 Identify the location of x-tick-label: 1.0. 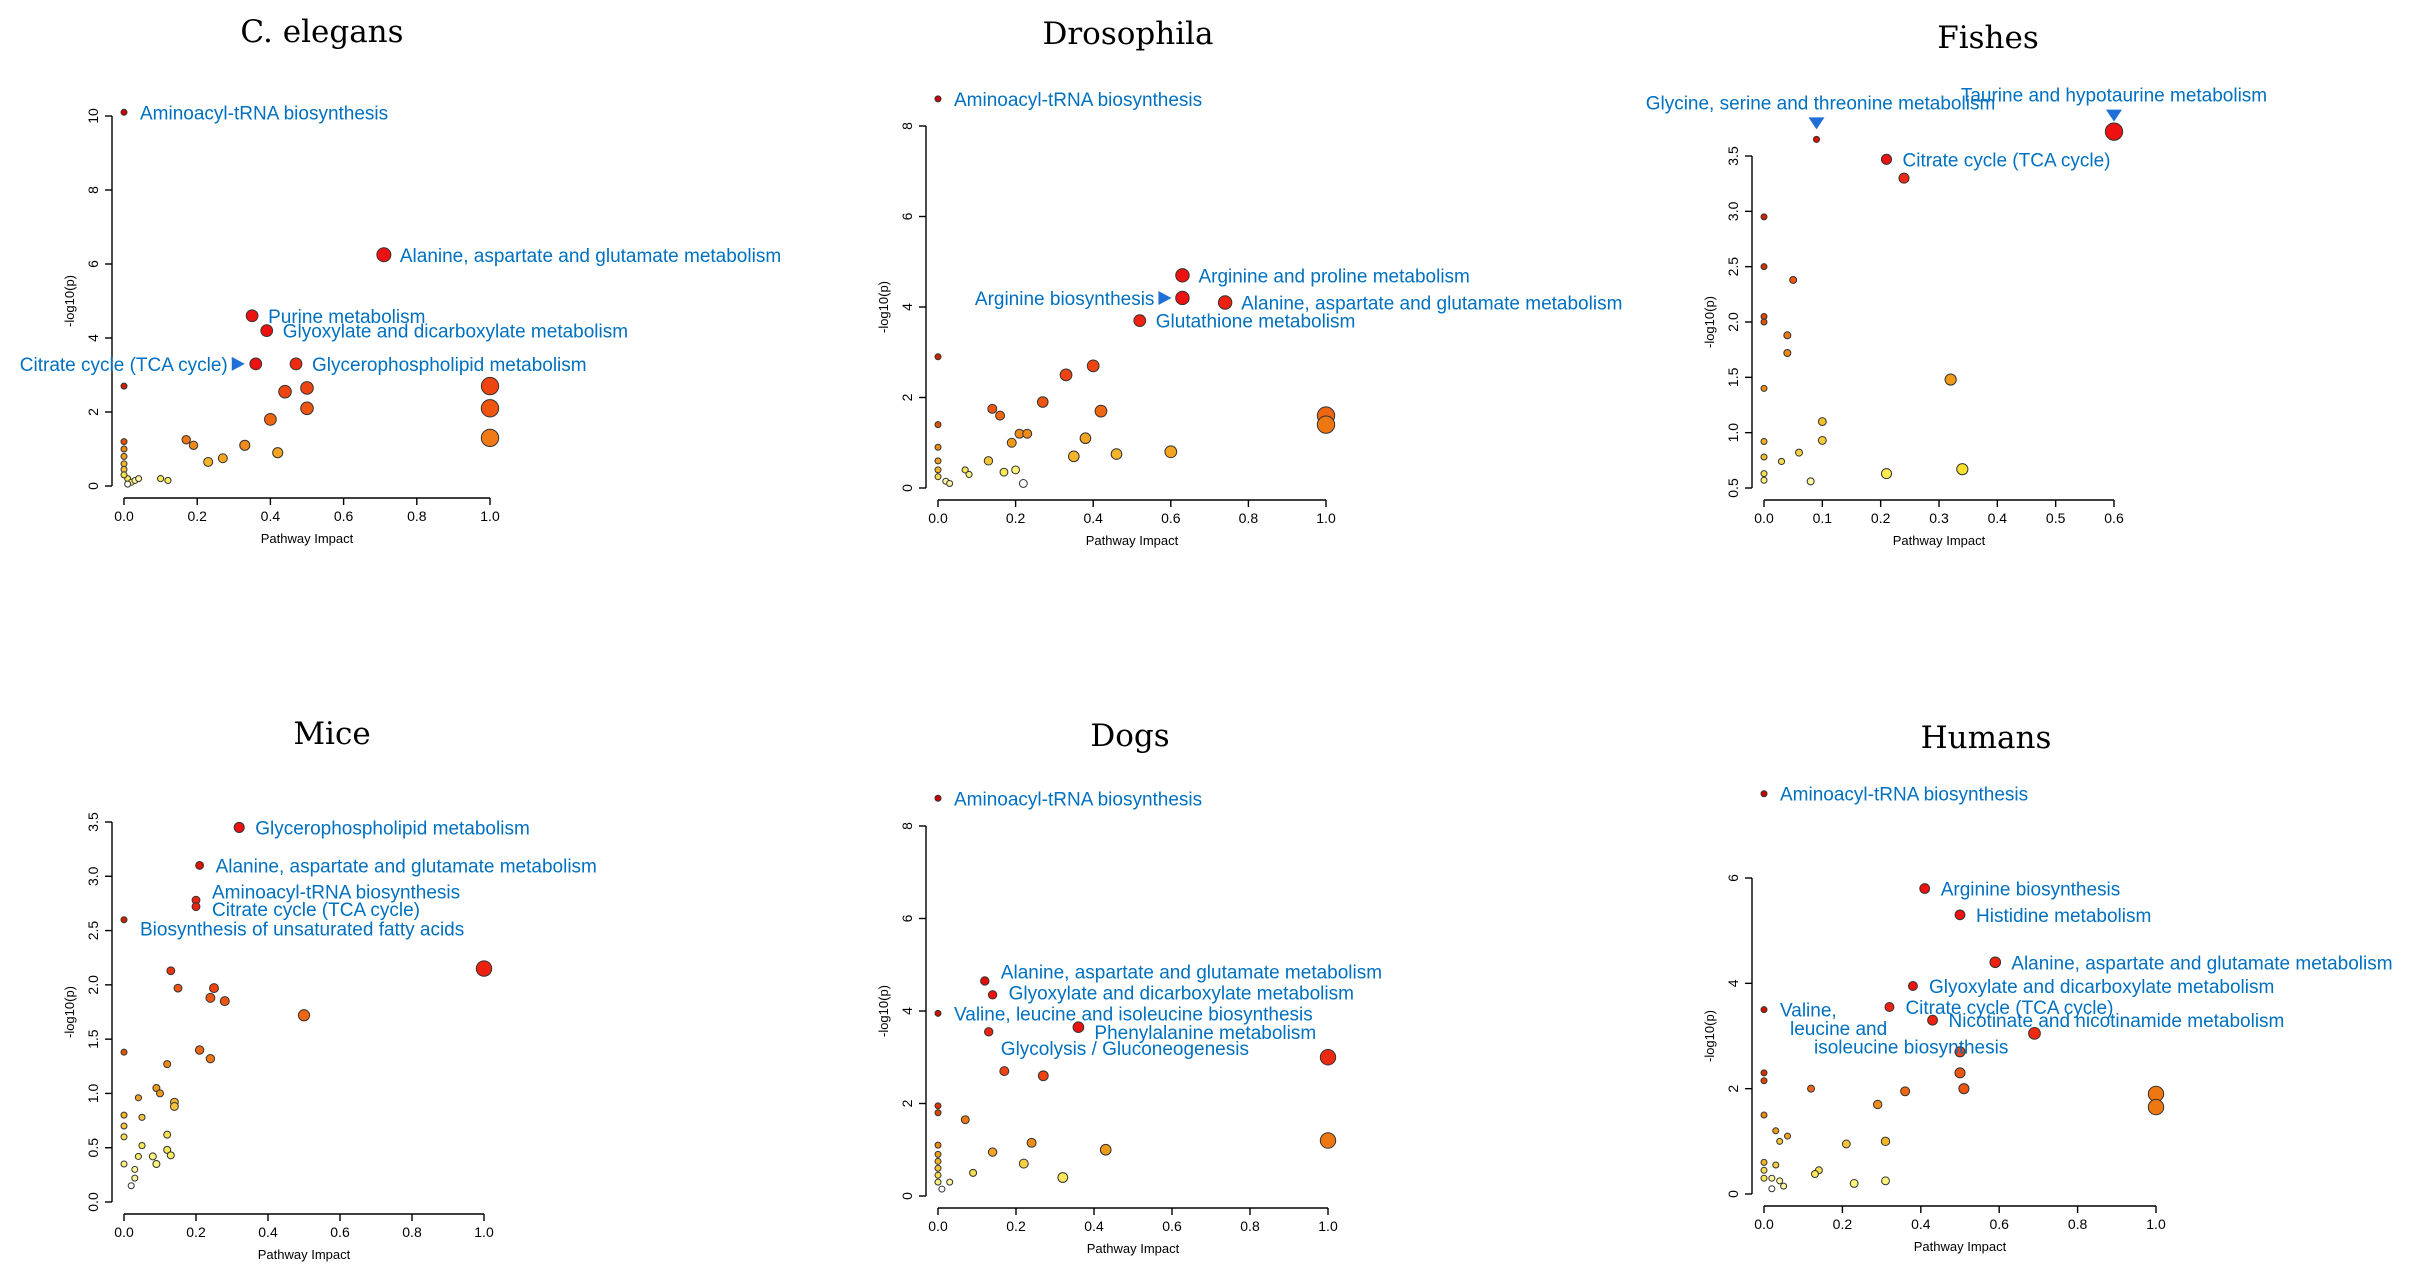
(1328, 1226).